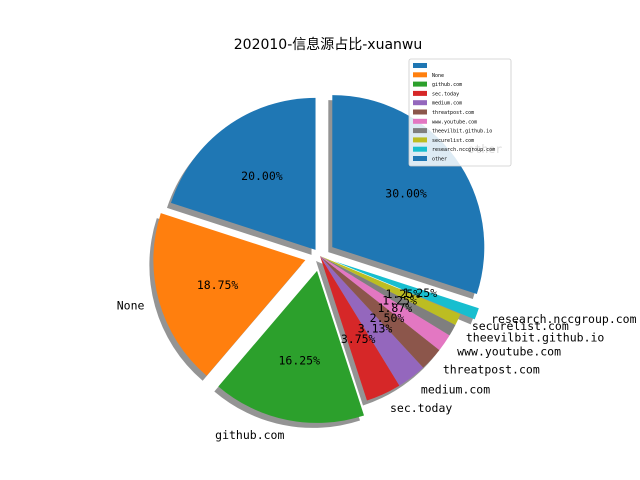 The height and width of the screenshot is (480, 640). What do you see at coordinates (131, 306) in the screenshot?
I see `slice-label-none: None` at bounding box center [131, 306].